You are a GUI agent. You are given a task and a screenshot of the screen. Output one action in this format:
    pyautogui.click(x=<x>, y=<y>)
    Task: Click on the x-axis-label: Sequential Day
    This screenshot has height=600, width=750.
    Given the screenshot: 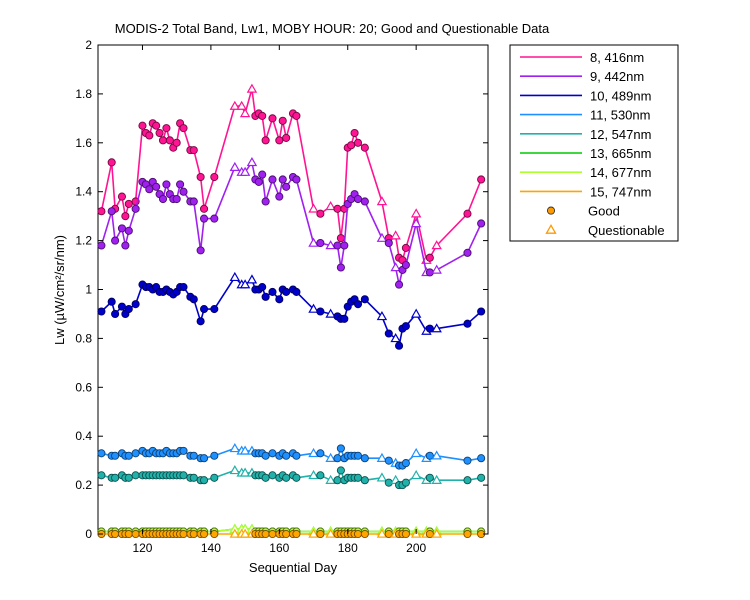 What is the action you would take?
    pyautogui.click(x=293, y=567)
    